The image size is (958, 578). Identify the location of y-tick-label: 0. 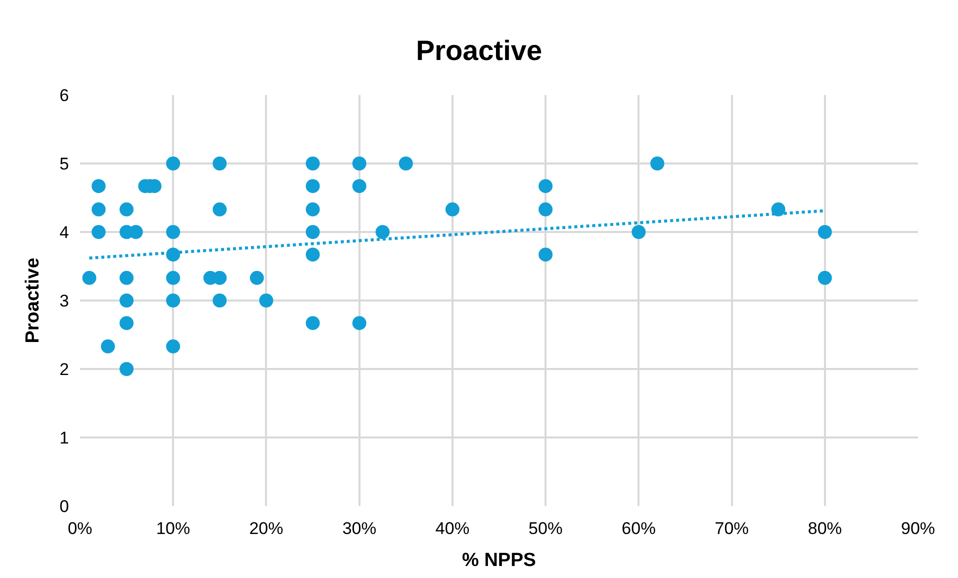
(64, 506).